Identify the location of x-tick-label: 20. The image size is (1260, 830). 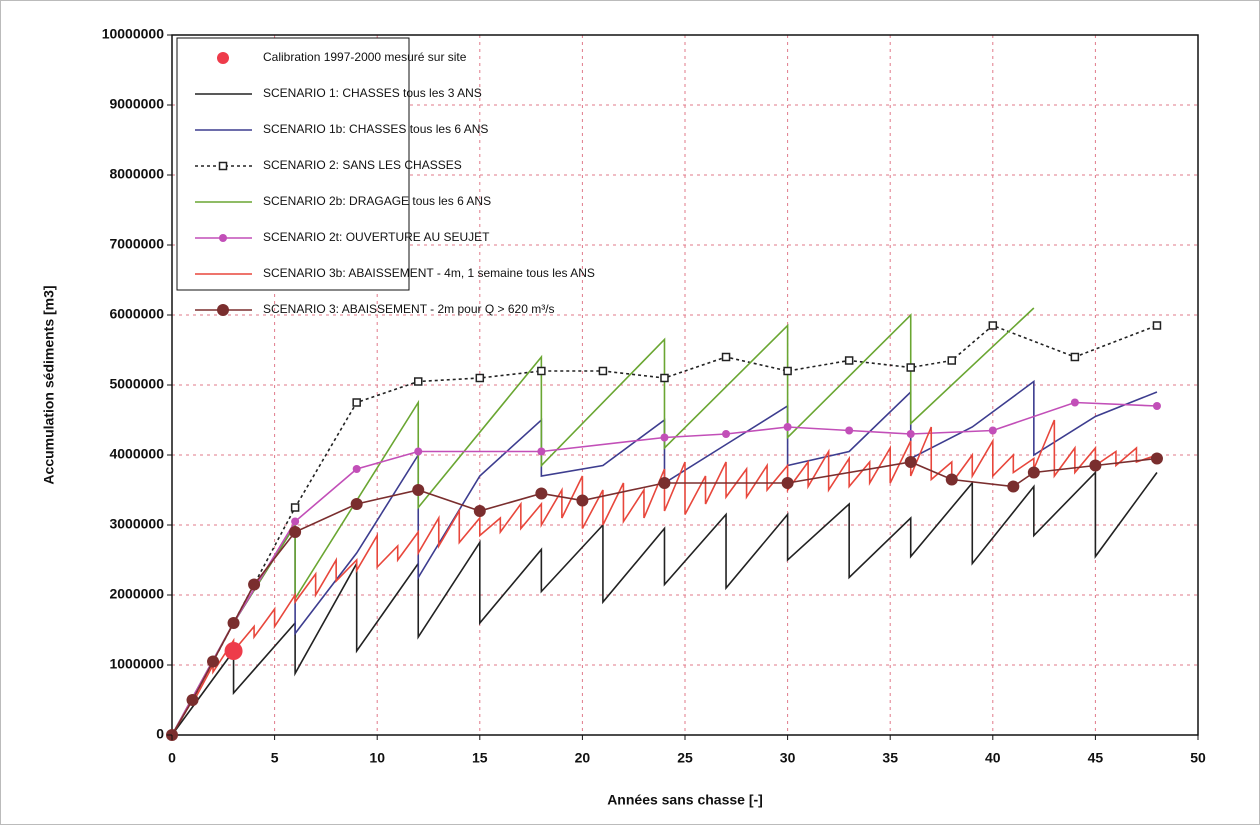
(583, 758).